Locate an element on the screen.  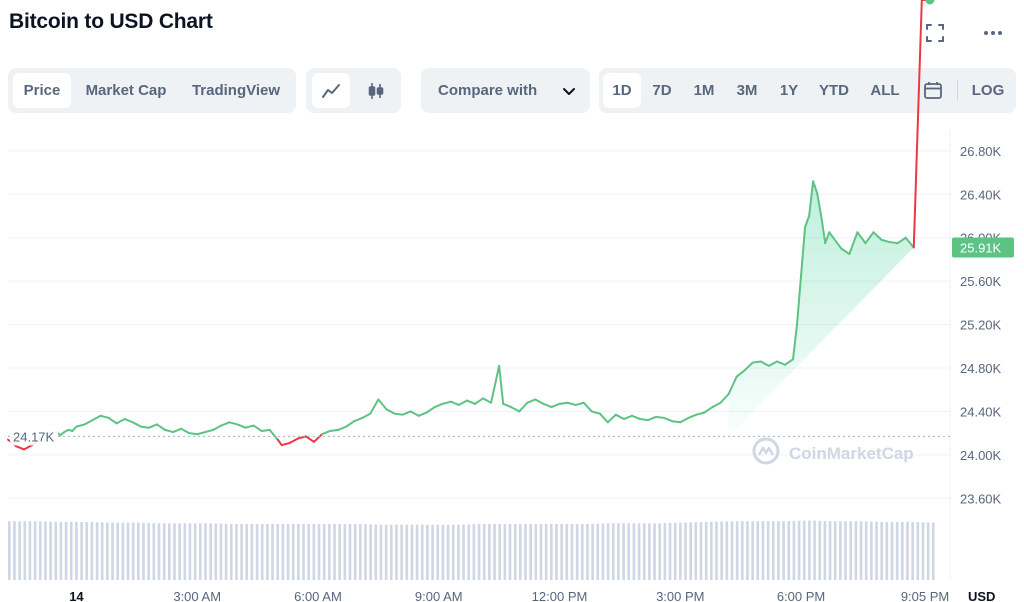
tab-market-cap: Market Cap is located at coordinates (126, 90).